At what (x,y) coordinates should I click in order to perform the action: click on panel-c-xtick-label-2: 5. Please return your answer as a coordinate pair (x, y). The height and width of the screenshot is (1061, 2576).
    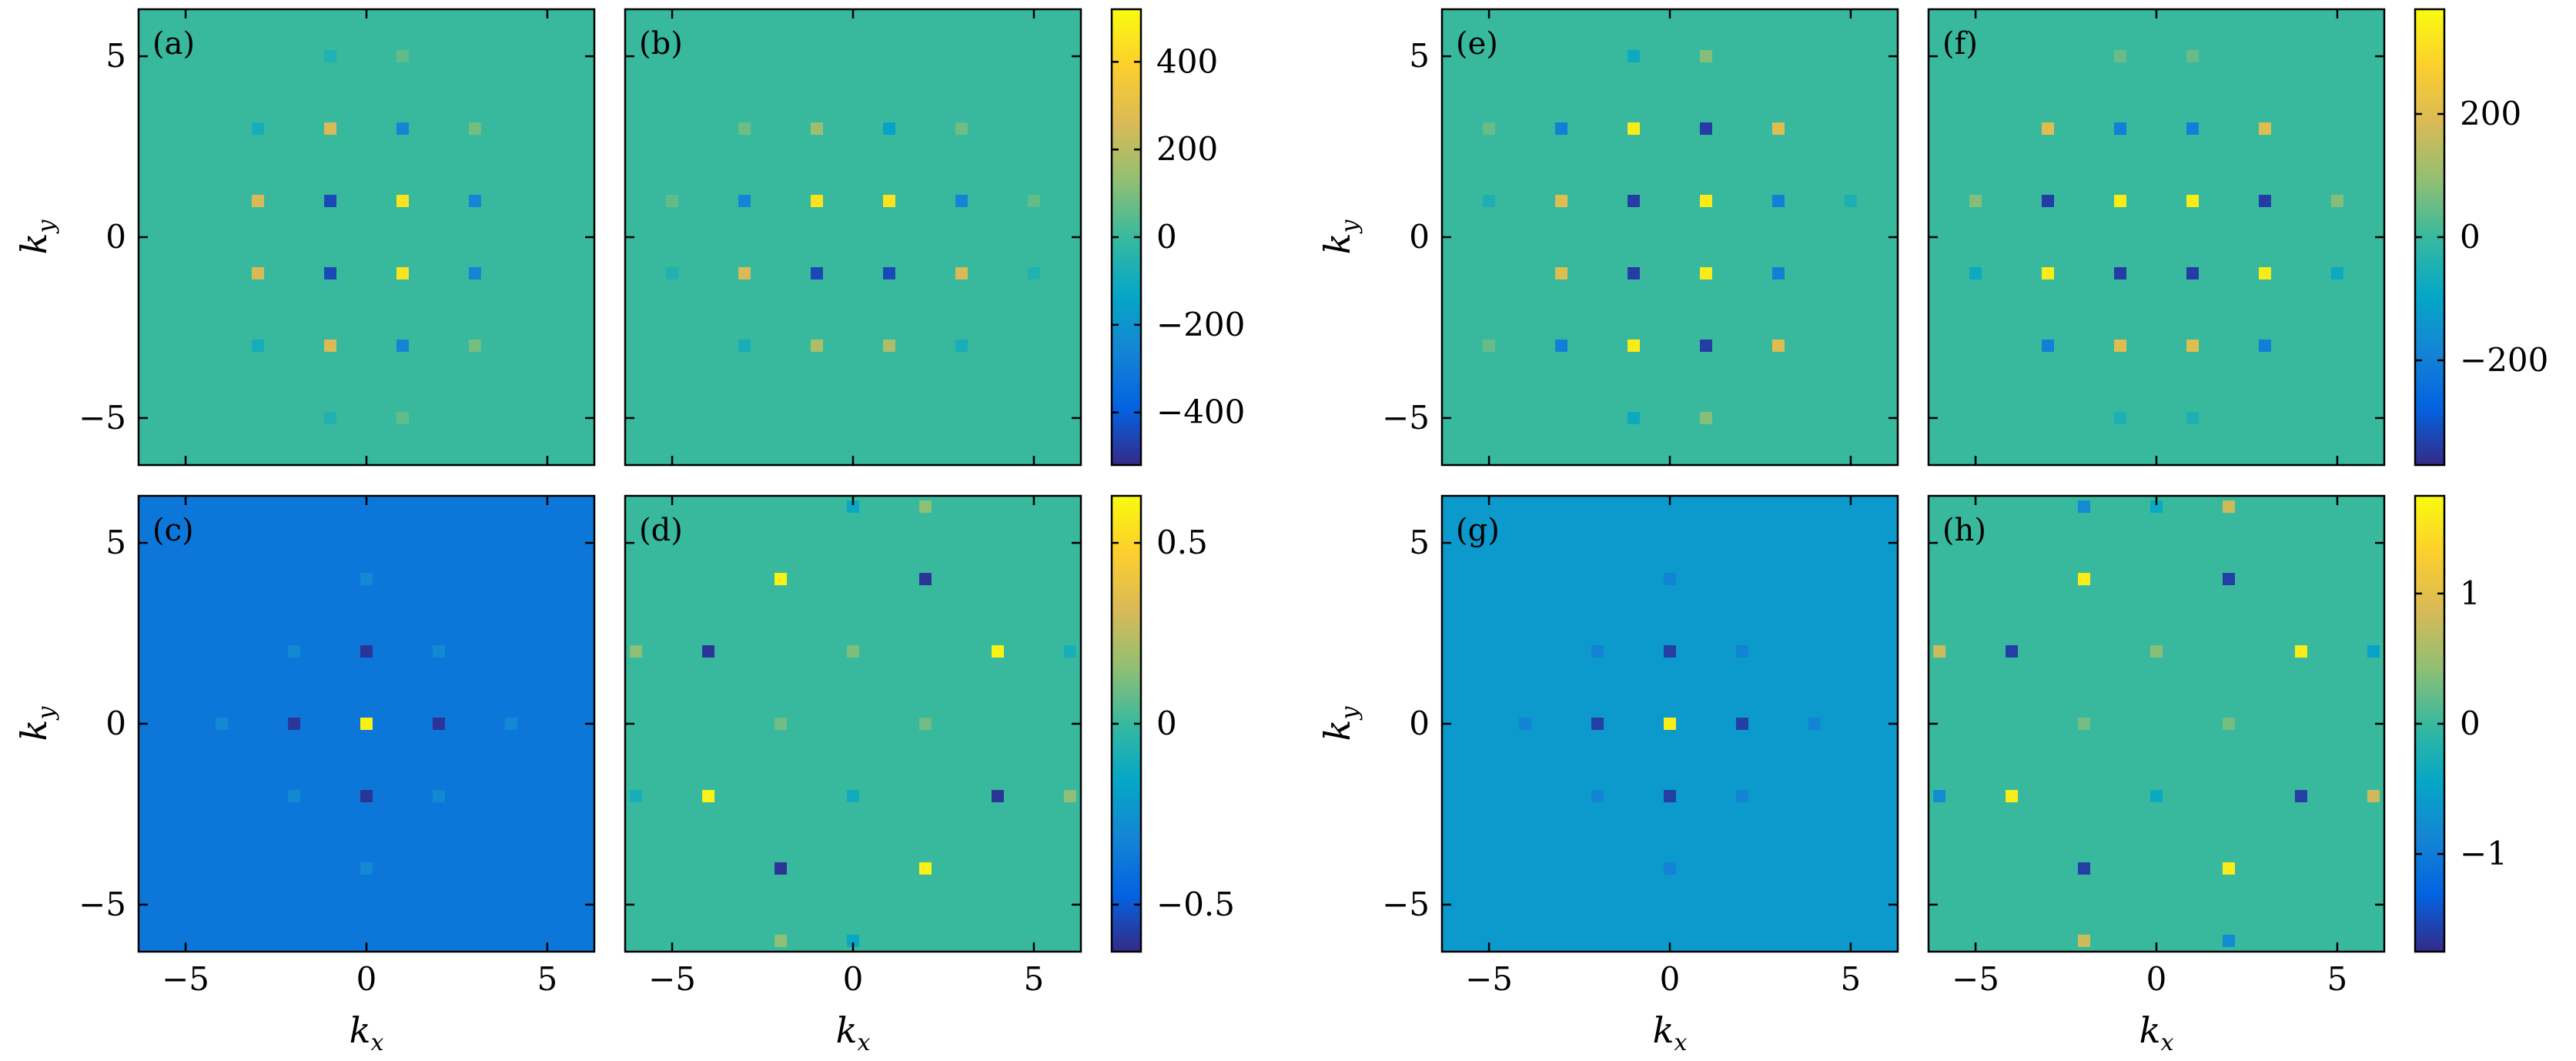
    Looking at the image, I should click on (547, 979).